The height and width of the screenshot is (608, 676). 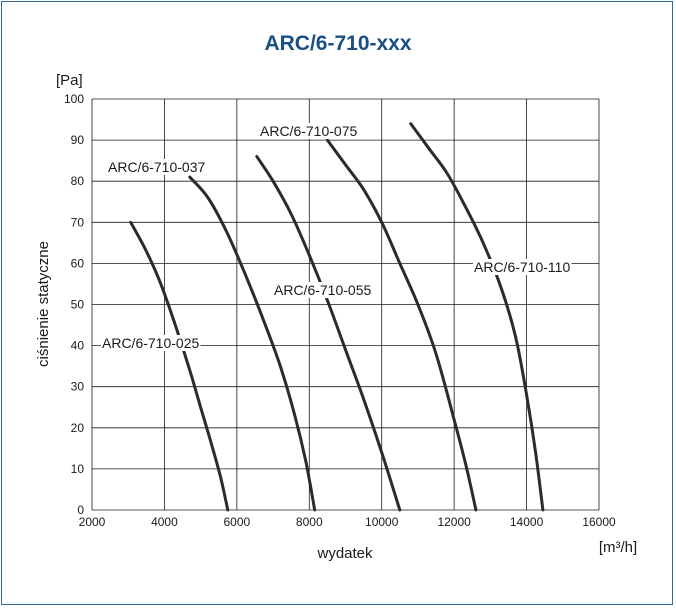 What do you see at coordinates (43, 304) in the screenshot?
I see `y-axis-label: ciśnienie statyczne` at bounding box center [43, 304].